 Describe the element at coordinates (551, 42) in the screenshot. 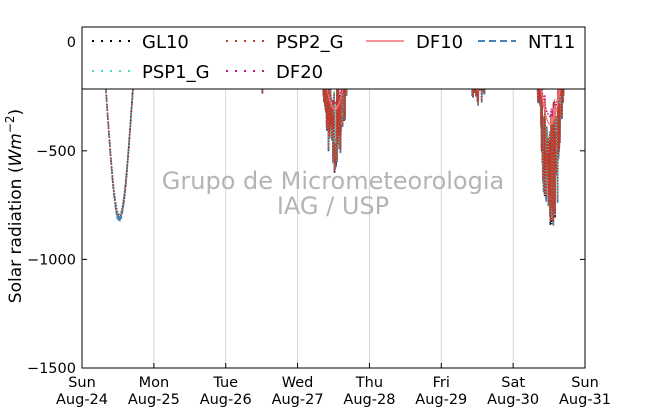

I see `legend-label: NT11` at that location.